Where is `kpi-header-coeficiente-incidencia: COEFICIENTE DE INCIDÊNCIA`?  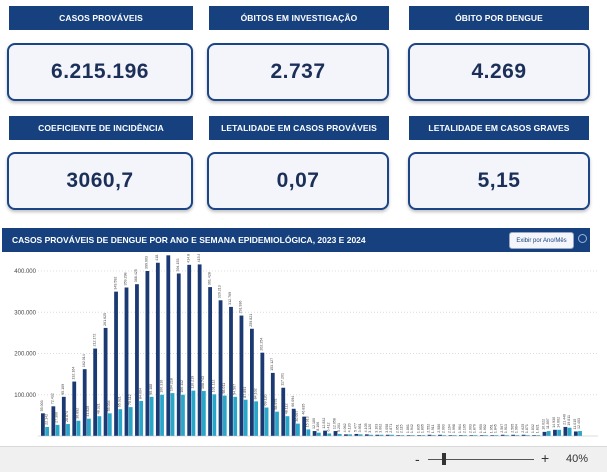 kpi-header-coeficiente-incidencia: COEFICIENTE DE INCIDÊNCIA is located at coordinates (101, 128).